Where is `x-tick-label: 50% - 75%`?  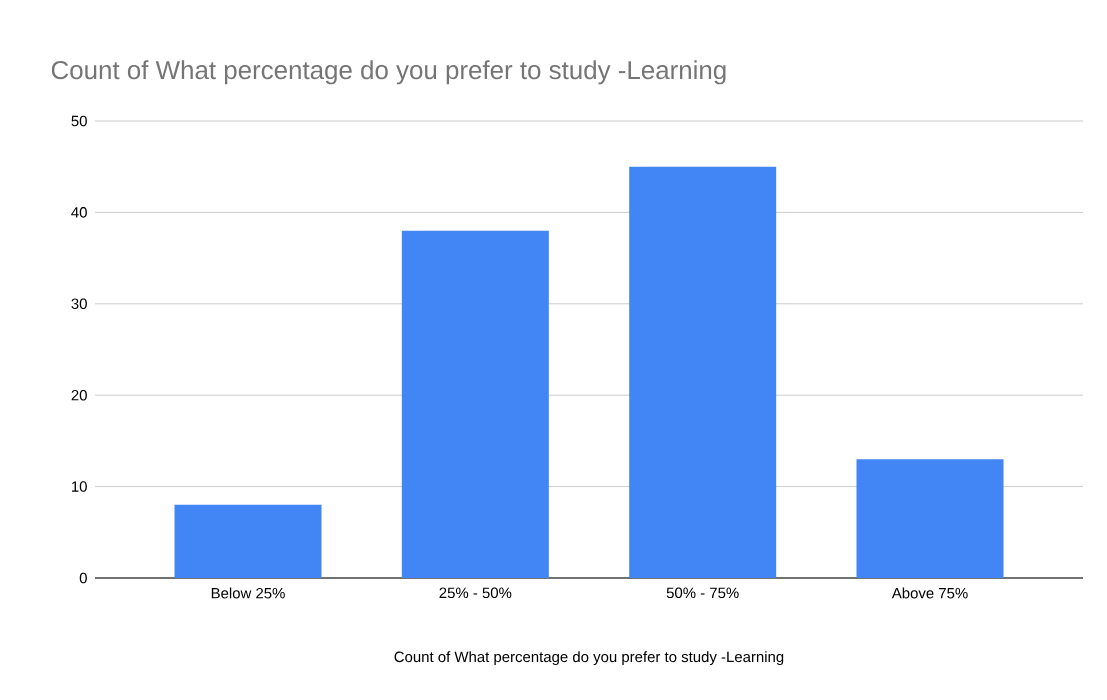
x-tick-label: 50% - 75% is located at coordinates (702, 593).